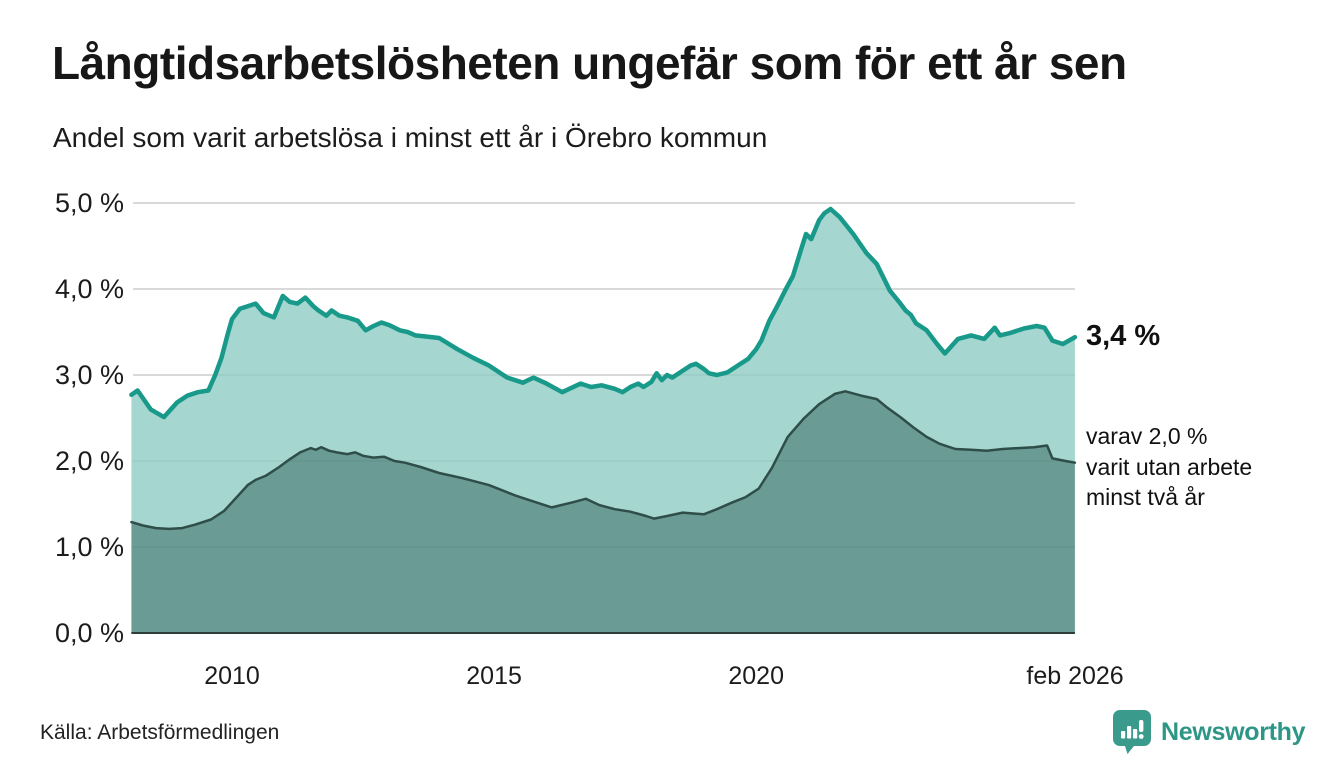 Image resolution: width=1340 pixels, height=780 pixels. I want to click on y-tick-label: 4,0 %, so click(89, 289).